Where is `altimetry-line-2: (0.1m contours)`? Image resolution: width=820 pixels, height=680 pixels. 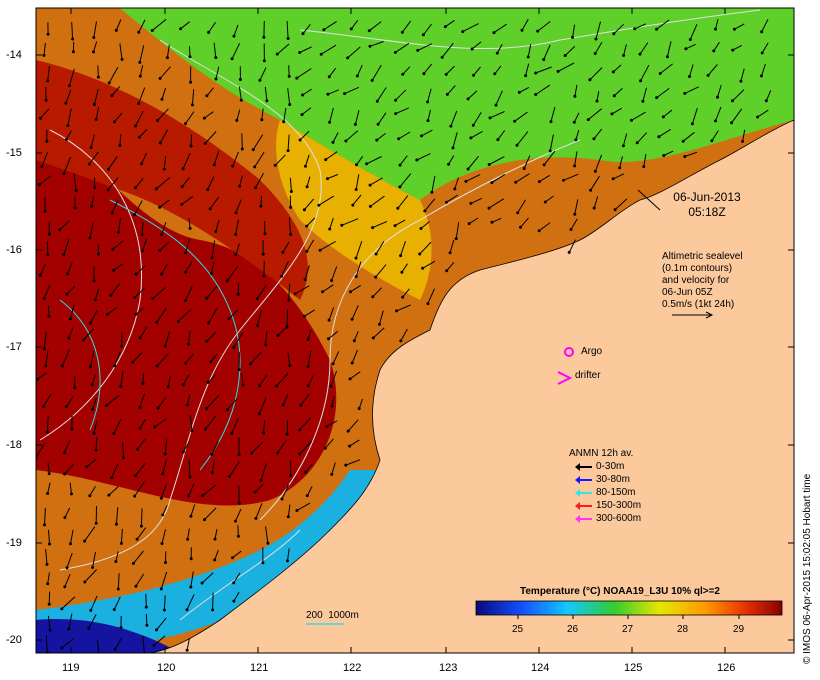
altimetry-line-2: (0.1m contours) is located at coordinates (697, 268).